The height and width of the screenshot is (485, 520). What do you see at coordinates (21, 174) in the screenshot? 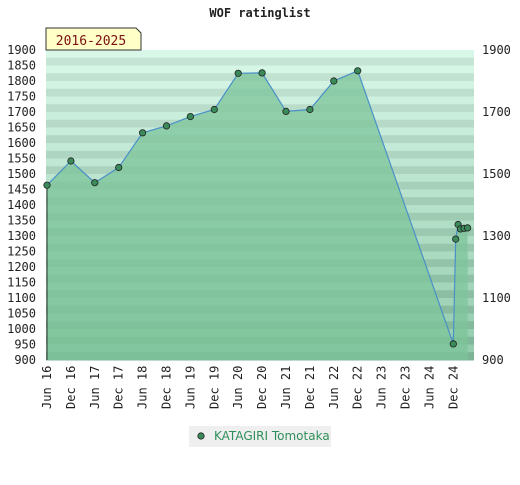
I see `y-left-tick-label: 1500` at bounding box center [21, 174].